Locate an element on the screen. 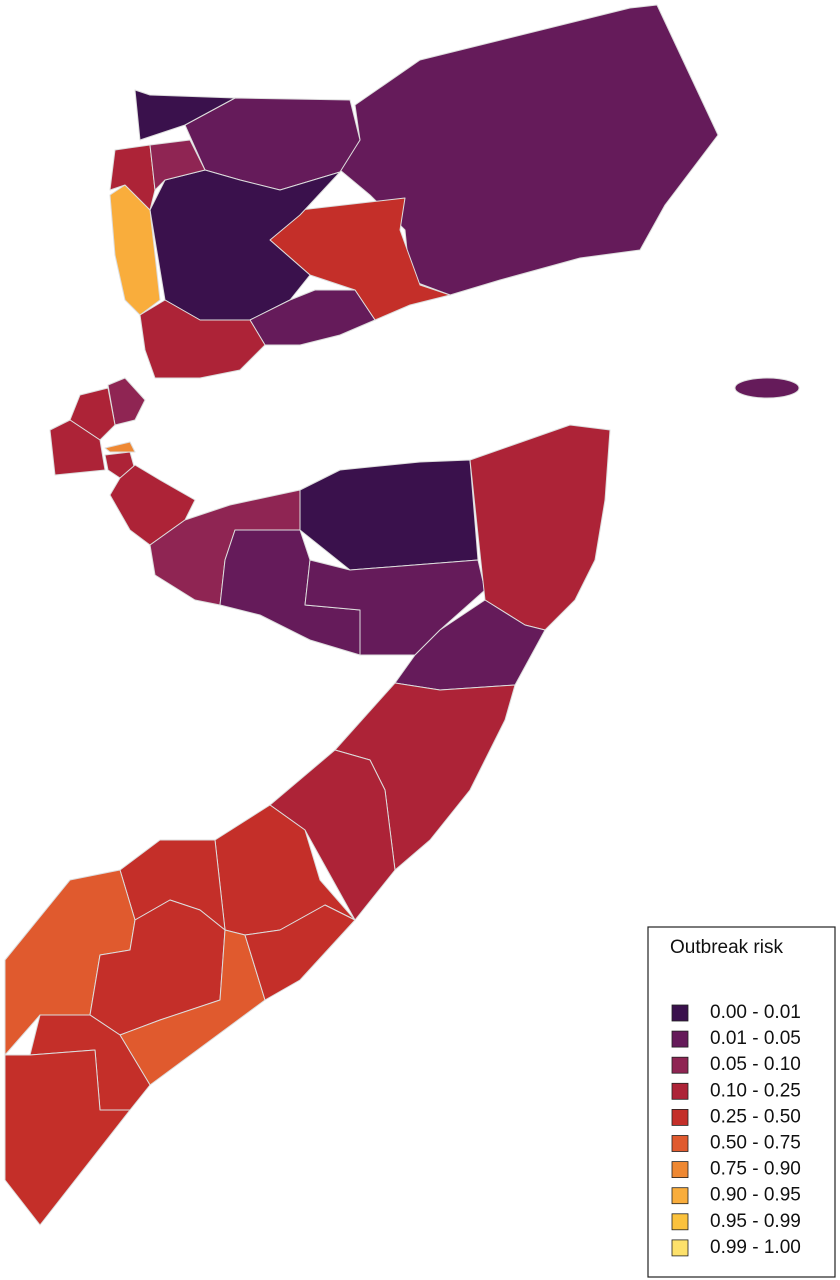 Image resolution: width=840 pixels, height=1280 pixels. legend-label: 0.00 - 0.01 is located at coordinates (755, 1012).